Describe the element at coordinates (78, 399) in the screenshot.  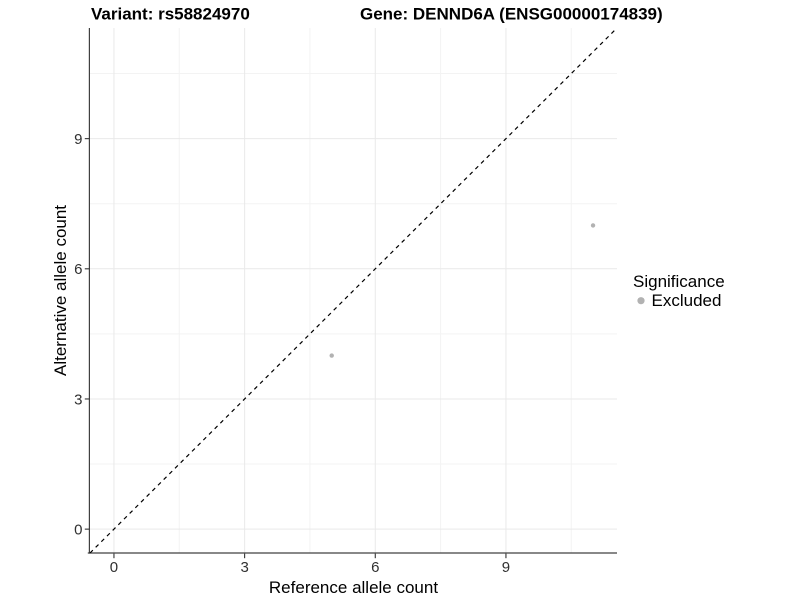
I see `y-tick-label: 3` at that location.